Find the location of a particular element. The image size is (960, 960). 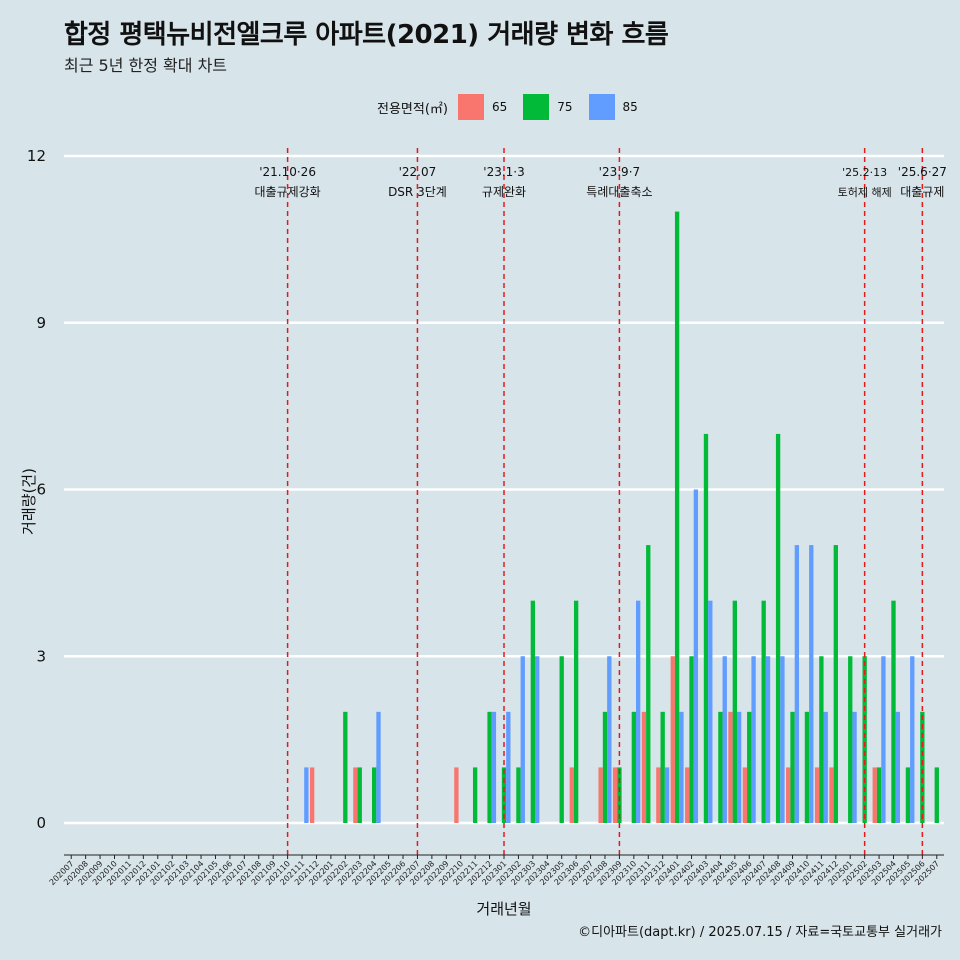

chart-subtitle: 최근 5년 한정 확대 차트 is located at coordinates (146, 65).